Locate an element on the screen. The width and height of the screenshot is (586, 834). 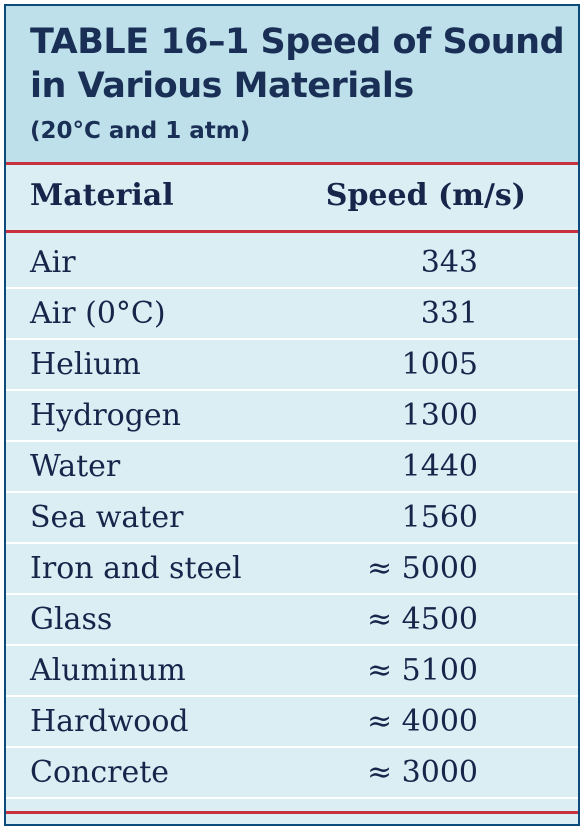
header-divider is located at coordinates (292, 163).